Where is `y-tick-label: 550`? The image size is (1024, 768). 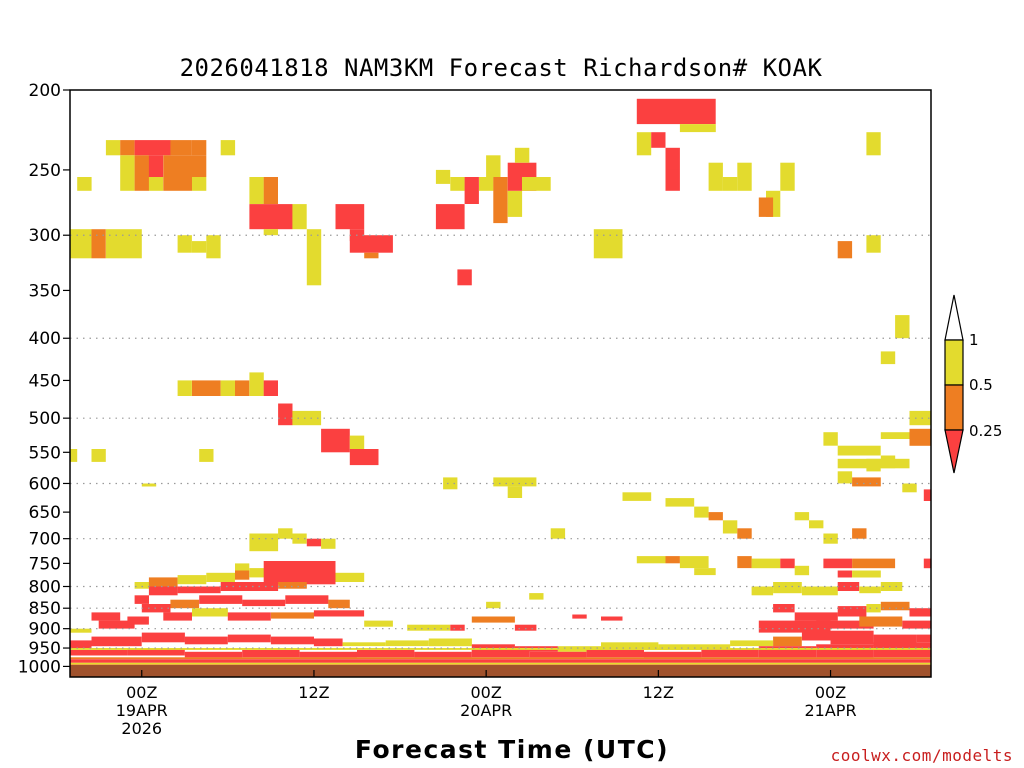
y-tick-label: 550 is located at coordinates (45, 453).